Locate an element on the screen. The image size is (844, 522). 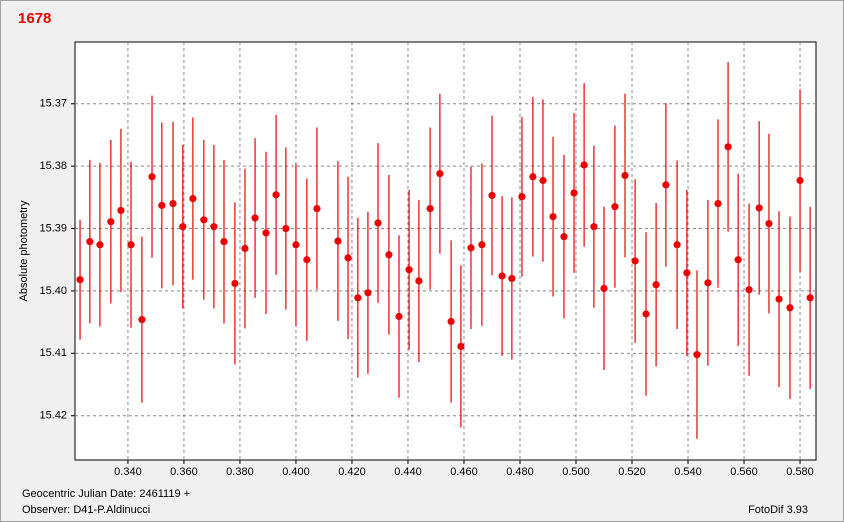
x-tick-label: 0.540 is located at coordinates (688, 472).